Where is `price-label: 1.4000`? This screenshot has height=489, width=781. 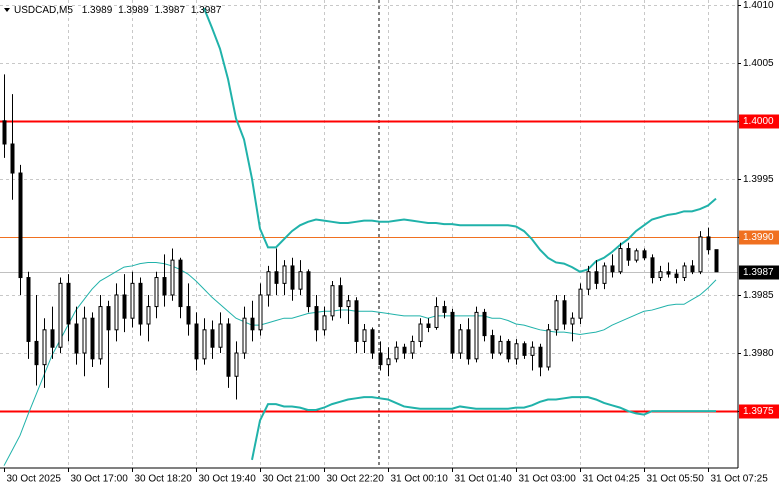 price-label: 1.4000 is located at coordinates (758, 121).